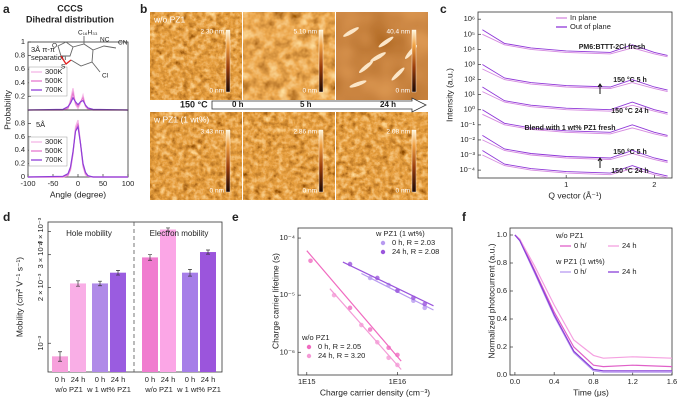 The width and height of the screenshot is (682, 410). I want to click on legend-label: 700K, so click(54, 159).